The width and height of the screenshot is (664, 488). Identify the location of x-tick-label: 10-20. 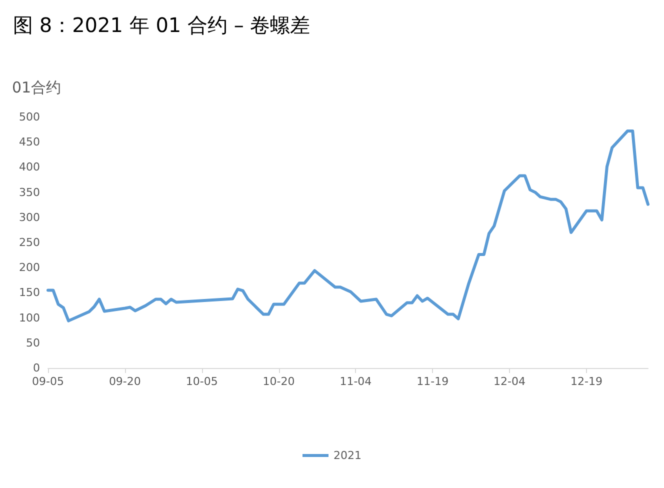
(278, 381).